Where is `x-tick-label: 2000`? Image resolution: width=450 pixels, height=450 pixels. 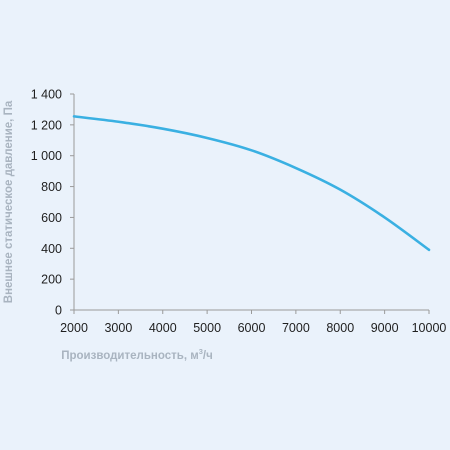 x-tick-label: 2000 is located at coordinates (74, 328).